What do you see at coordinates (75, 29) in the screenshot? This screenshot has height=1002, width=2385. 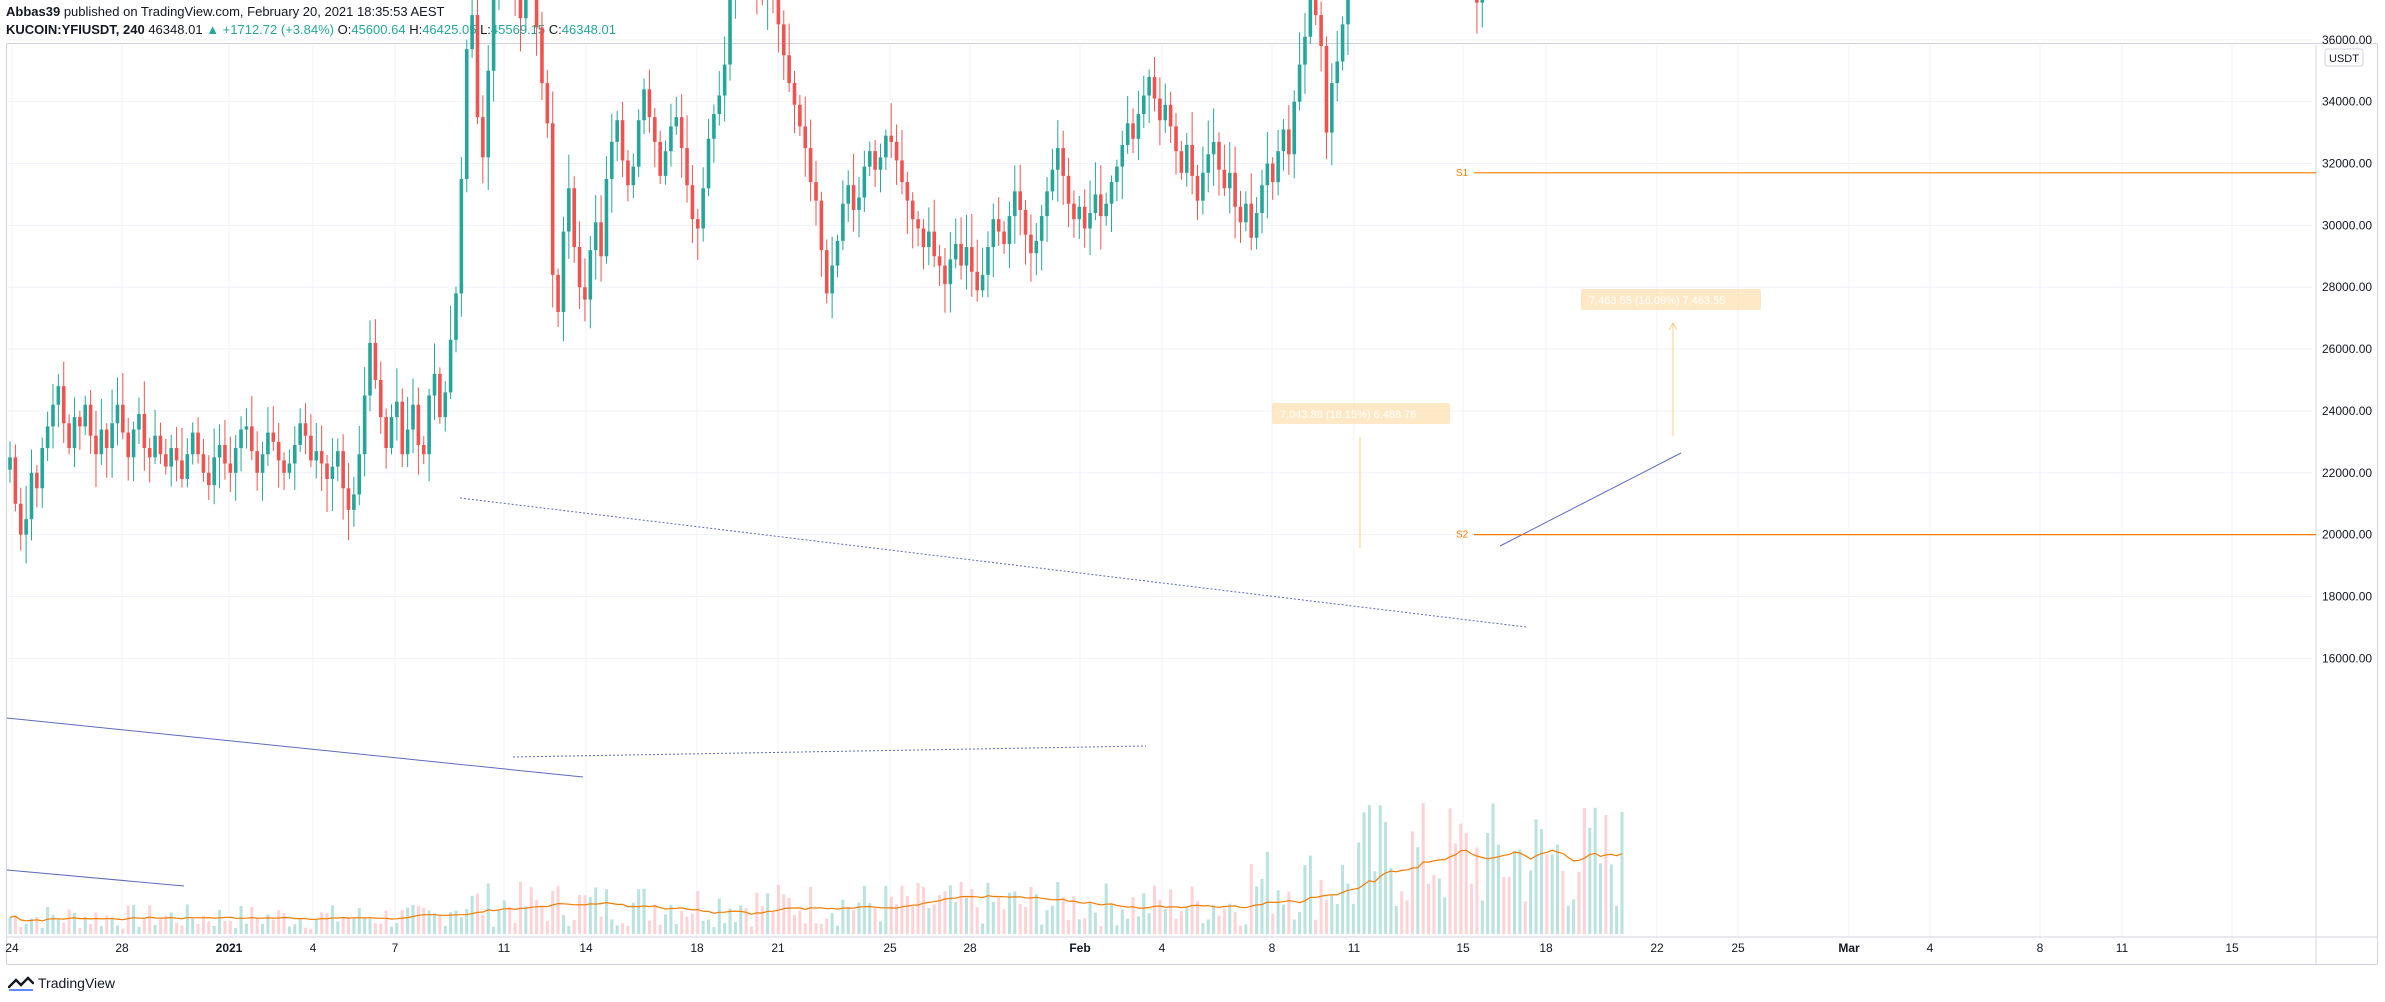 I see `symbol-label: KUCOIN:YFIUSDT, 240` at bounding box center [75, 29].